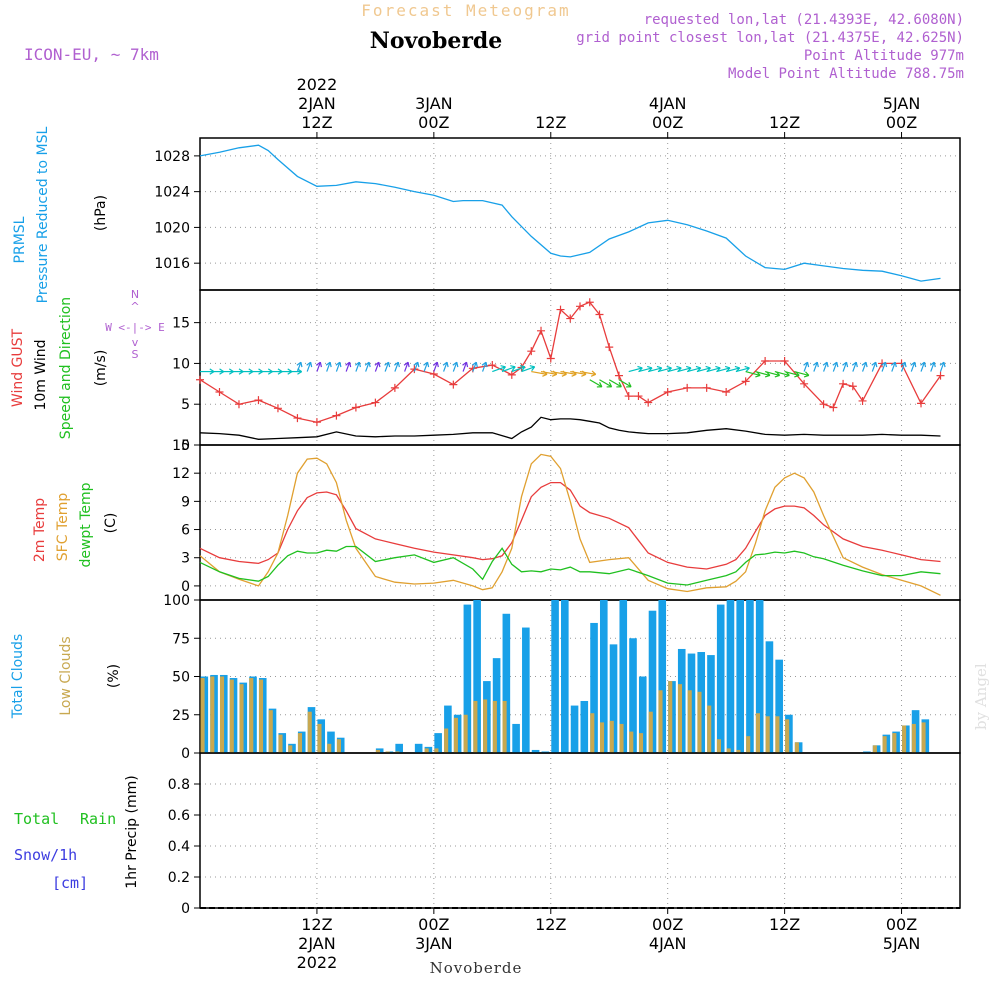  What do you see at coordinates (570, 213) in the screenshot?
I see `pressure-line` at bounding box center [570, 213].